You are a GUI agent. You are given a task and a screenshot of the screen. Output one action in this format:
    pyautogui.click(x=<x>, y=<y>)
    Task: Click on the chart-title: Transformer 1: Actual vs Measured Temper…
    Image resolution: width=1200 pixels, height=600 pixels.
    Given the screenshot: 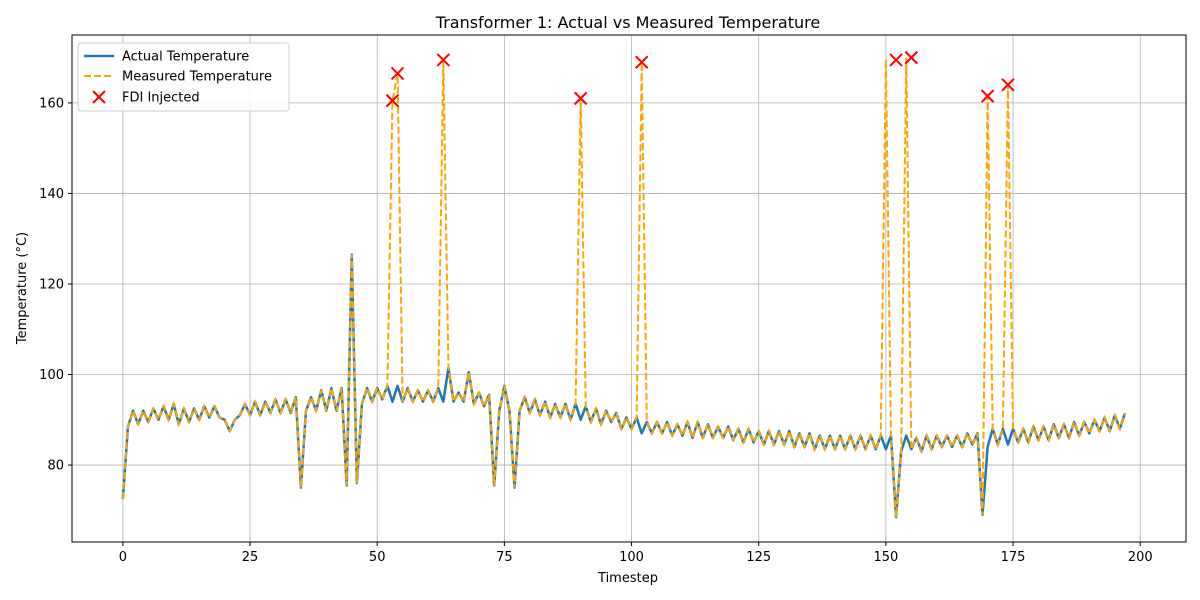 What is the action you would take?
    pyautogui.click(x=627, y=22)
    